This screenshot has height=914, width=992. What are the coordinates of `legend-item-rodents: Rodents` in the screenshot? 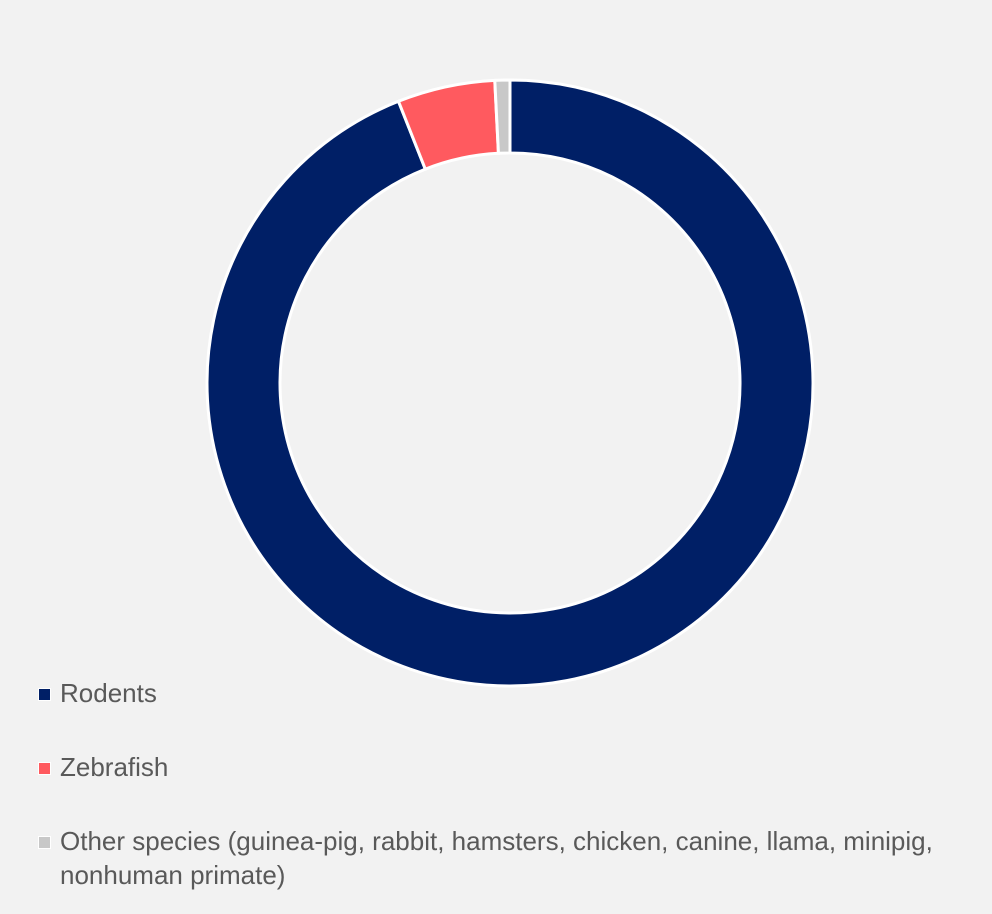 It's located at (97, 693).